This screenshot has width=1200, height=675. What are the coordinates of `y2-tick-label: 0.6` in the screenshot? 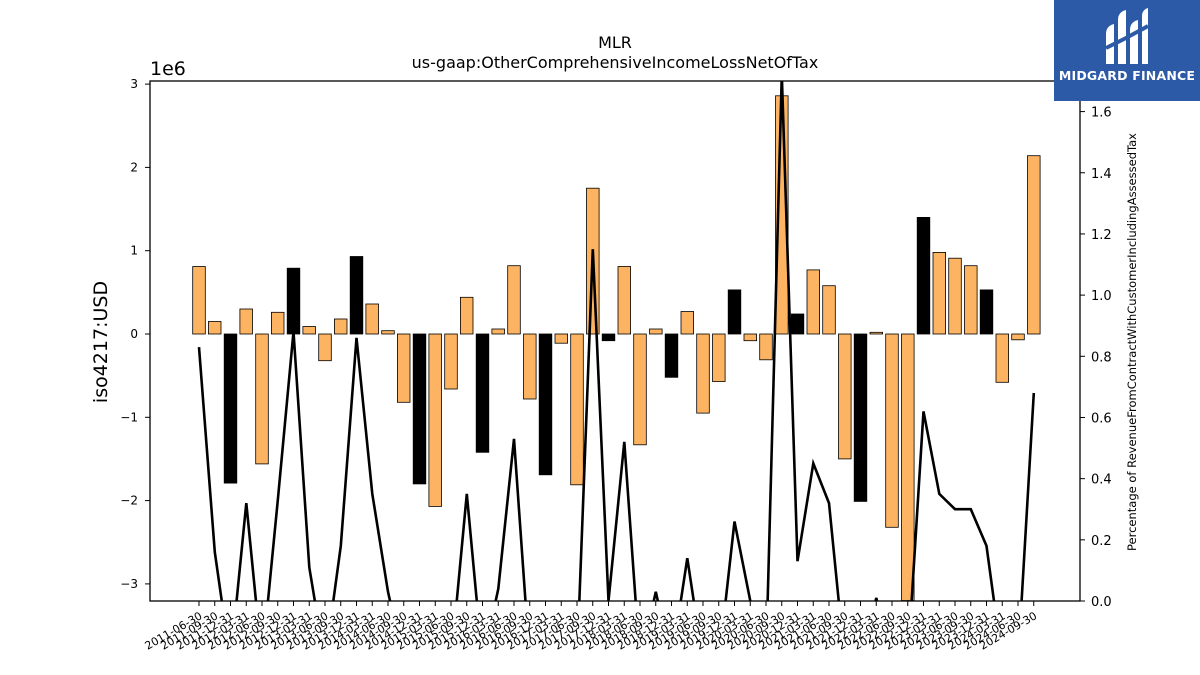 It's located at (1101, 418).